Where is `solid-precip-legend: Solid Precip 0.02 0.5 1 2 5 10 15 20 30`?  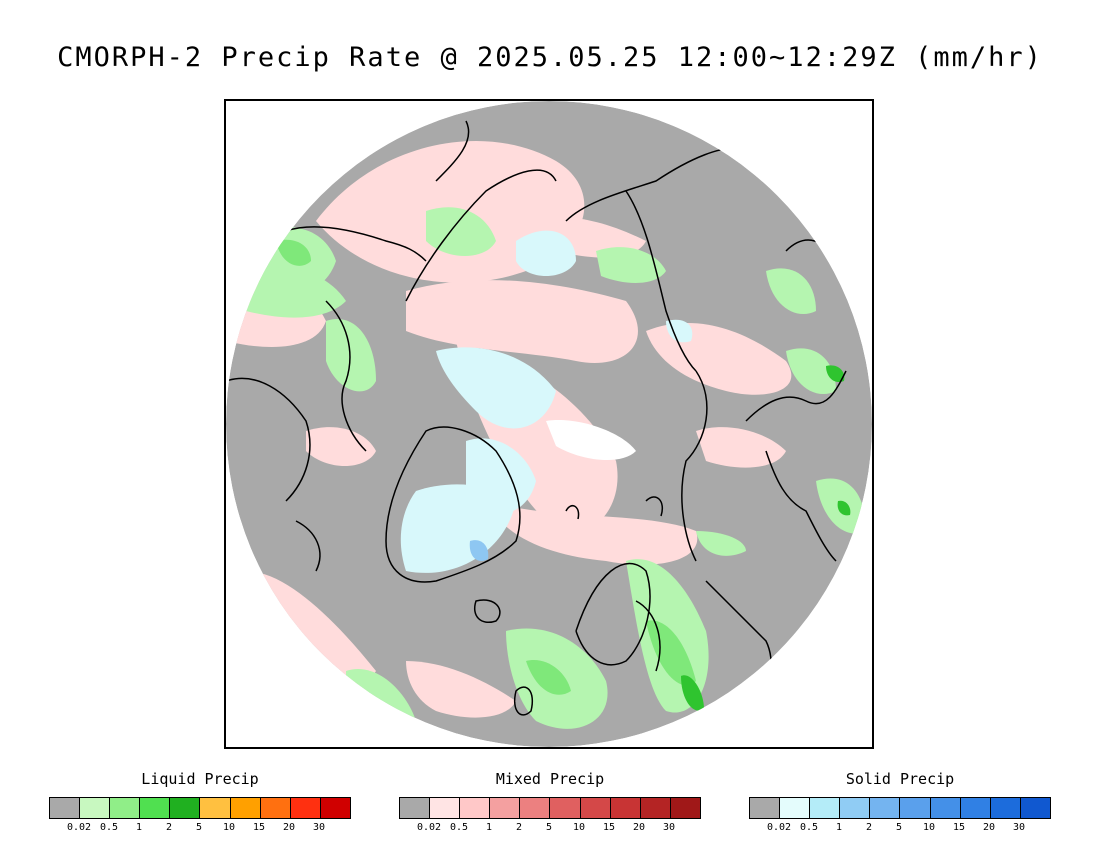
solid-precip-legend: Solid Precip 0.02 0.5 1 2 5 10 15 20 30 is located at coordinates (900, 803).